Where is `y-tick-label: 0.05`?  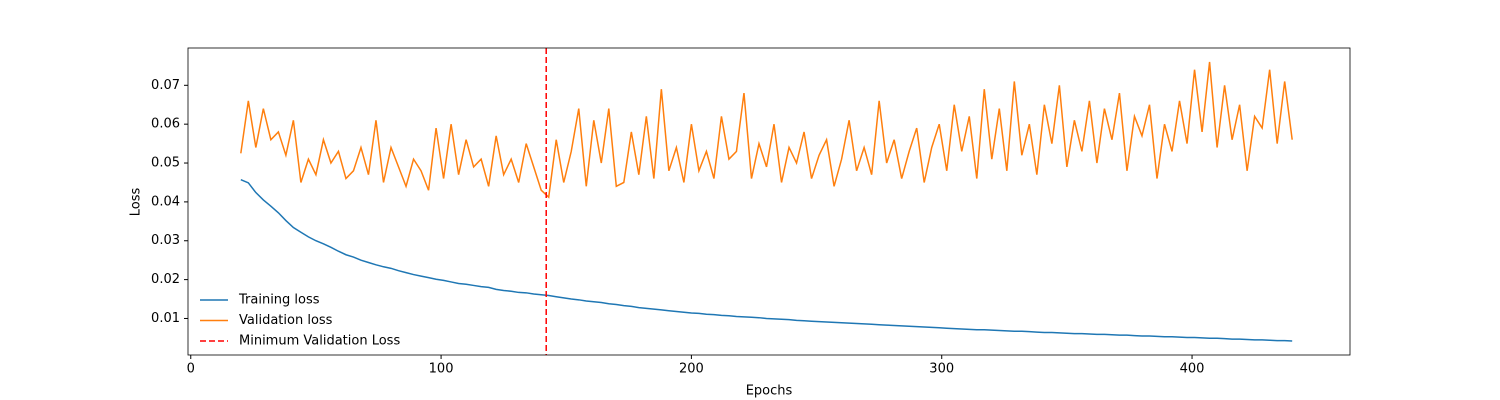
y-tick-label: 0.05 is located at coordinates (165, 163).